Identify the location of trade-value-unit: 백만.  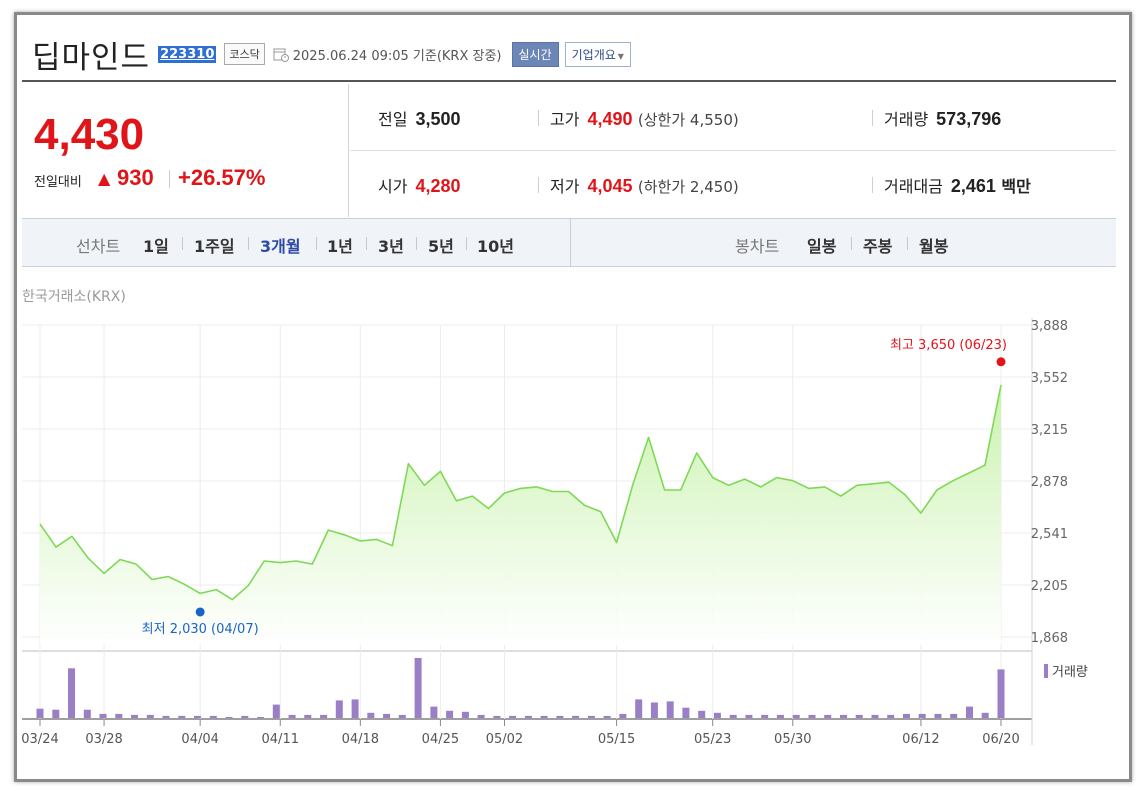
(1016, 186).